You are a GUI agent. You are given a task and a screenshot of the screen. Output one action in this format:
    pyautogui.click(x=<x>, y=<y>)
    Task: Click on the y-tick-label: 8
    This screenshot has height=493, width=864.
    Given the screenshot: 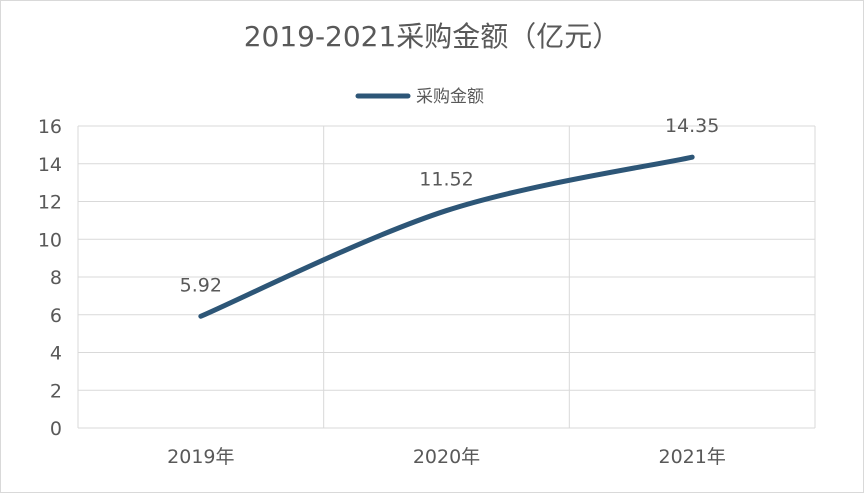 What is the action you would take?
    pyautogui.click(x=56, y=278)
    